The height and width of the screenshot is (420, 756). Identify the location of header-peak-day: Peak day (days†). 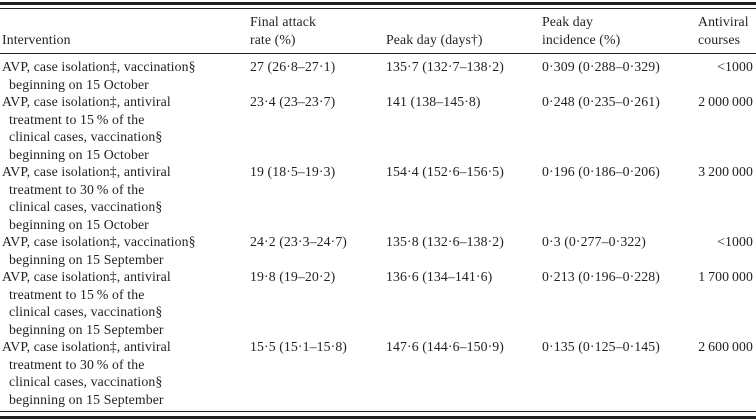
(464, 31).